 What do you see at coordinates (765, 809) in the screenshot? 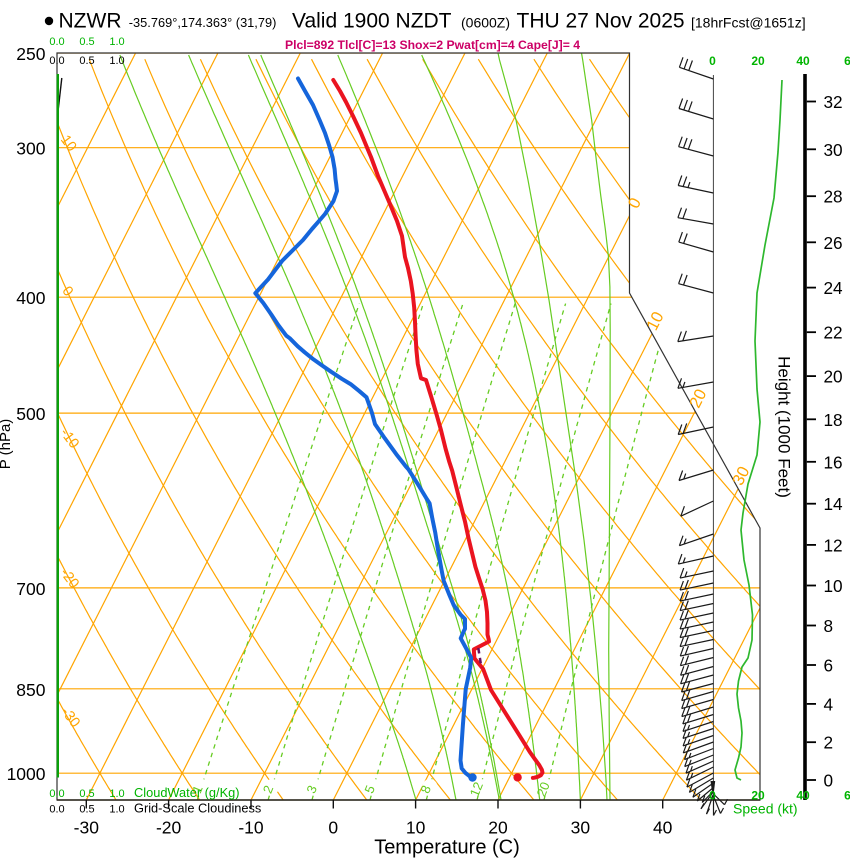
I see `svg-text: Speed (kt)` at bounding box center [765, 809].